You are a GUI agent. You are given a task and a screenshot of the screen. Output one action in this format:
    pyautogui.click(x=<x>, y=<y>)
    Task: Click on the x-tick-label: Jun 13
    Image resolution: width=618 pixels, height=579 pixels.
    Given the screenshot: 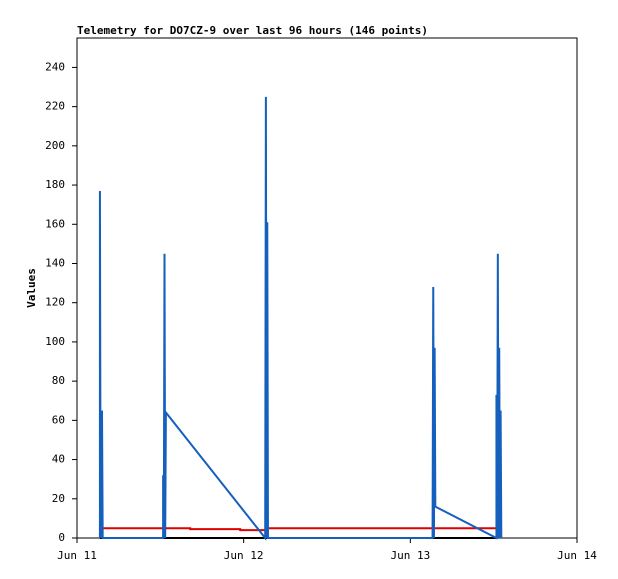 What is the action you would take?
    pyautogui.click(x=410, y=555)
    